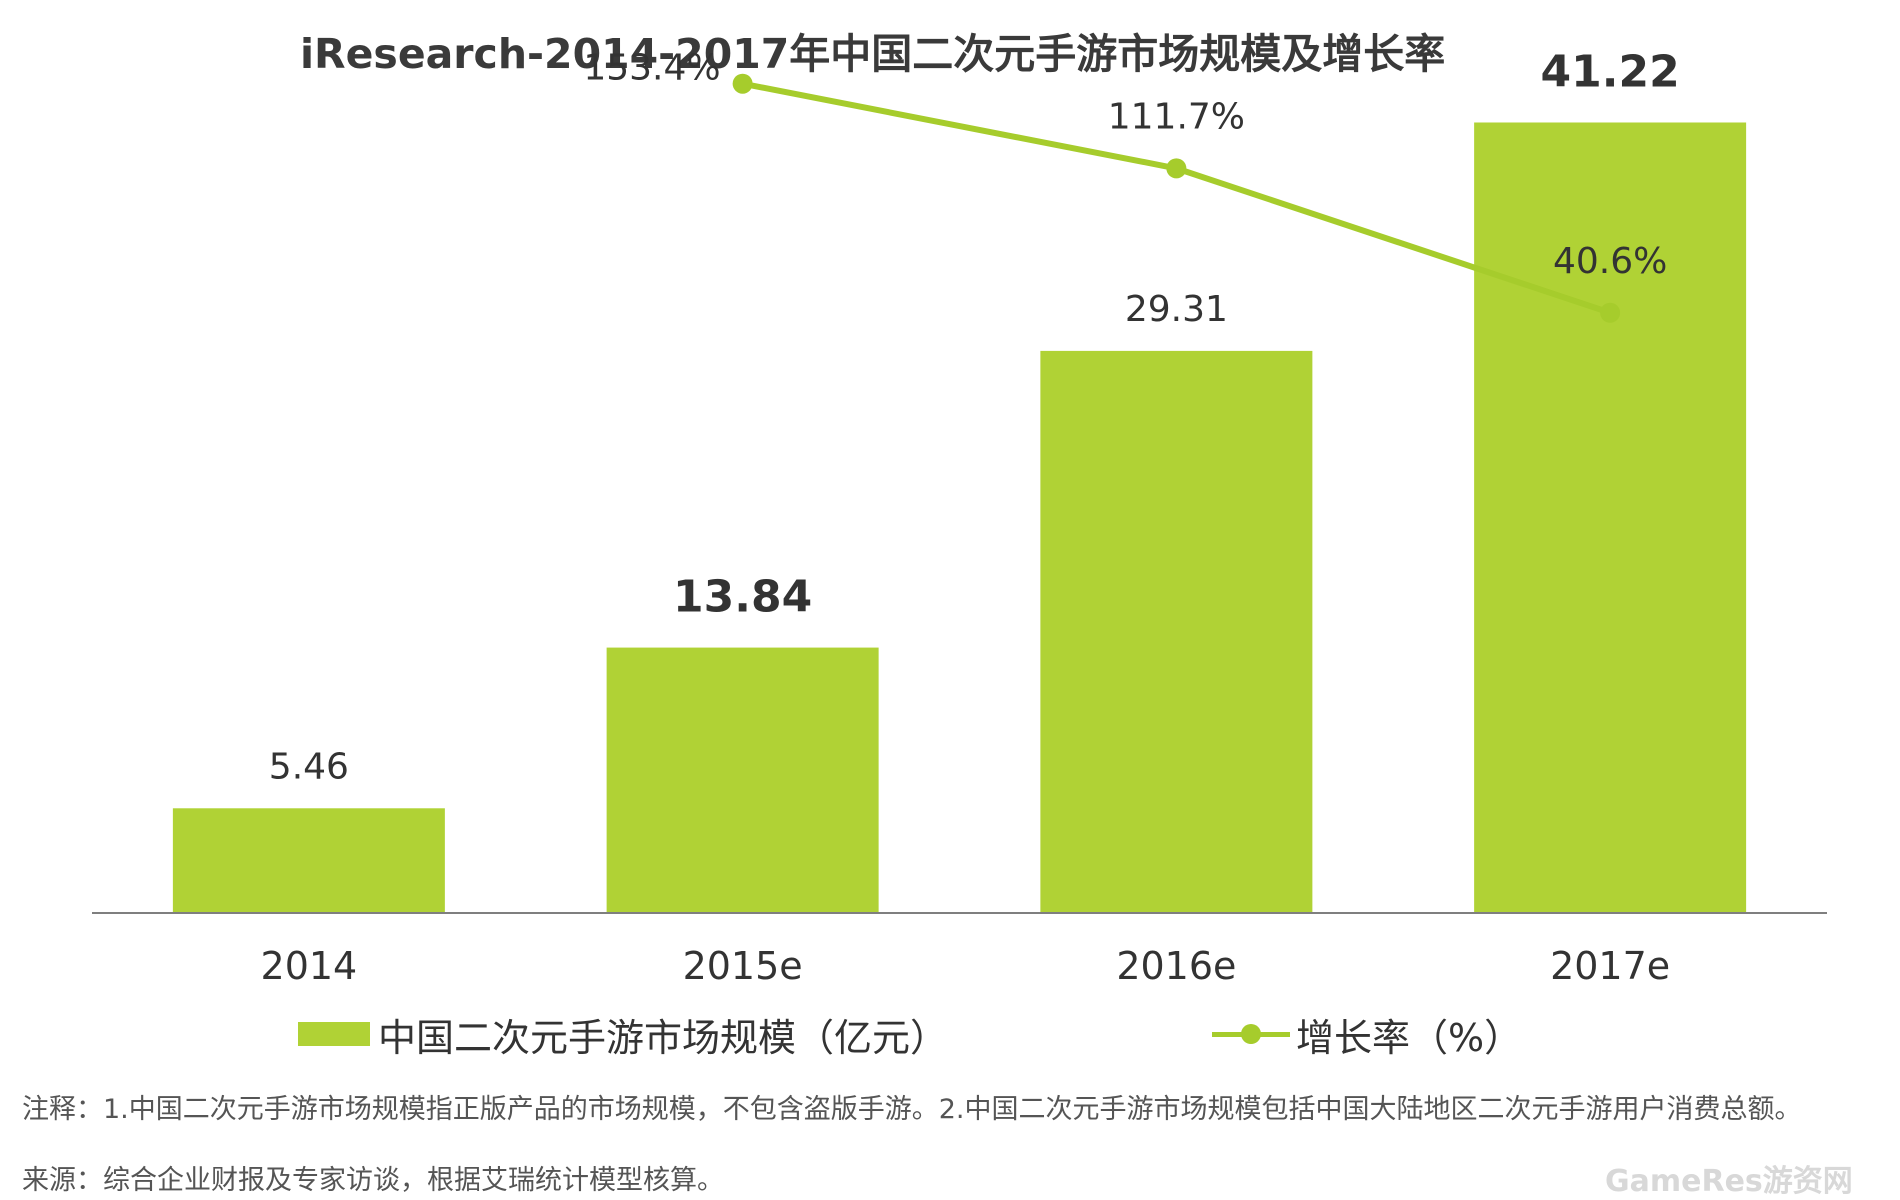 The width and height of the screenshot is (1900, 1200). I want to click on bar-2017e, so click(1610, 517).